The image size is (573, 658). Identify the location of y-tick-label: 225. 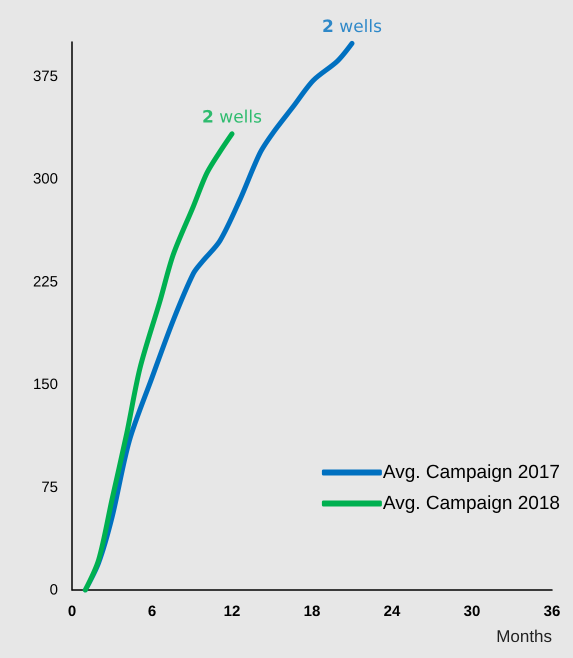
(45, 281).